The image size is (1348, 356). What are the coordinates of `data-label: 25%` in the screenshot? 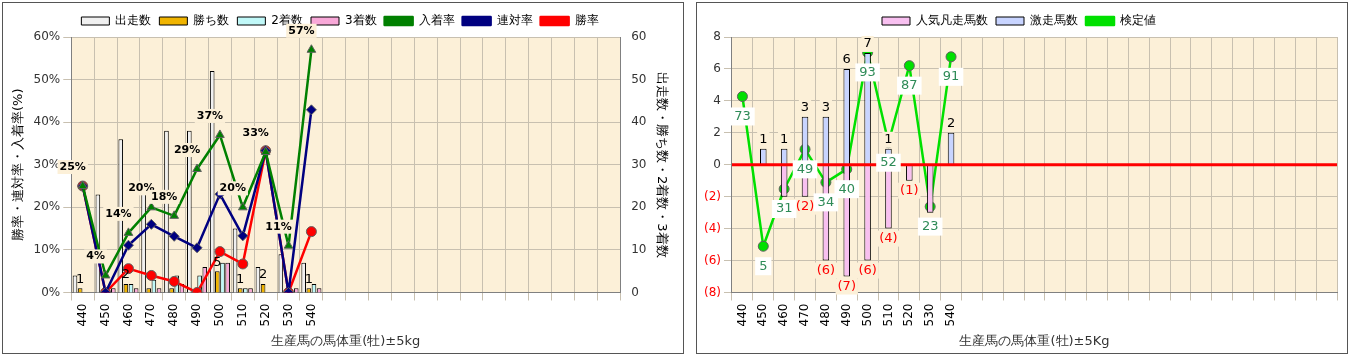 It's located at (72, 166).